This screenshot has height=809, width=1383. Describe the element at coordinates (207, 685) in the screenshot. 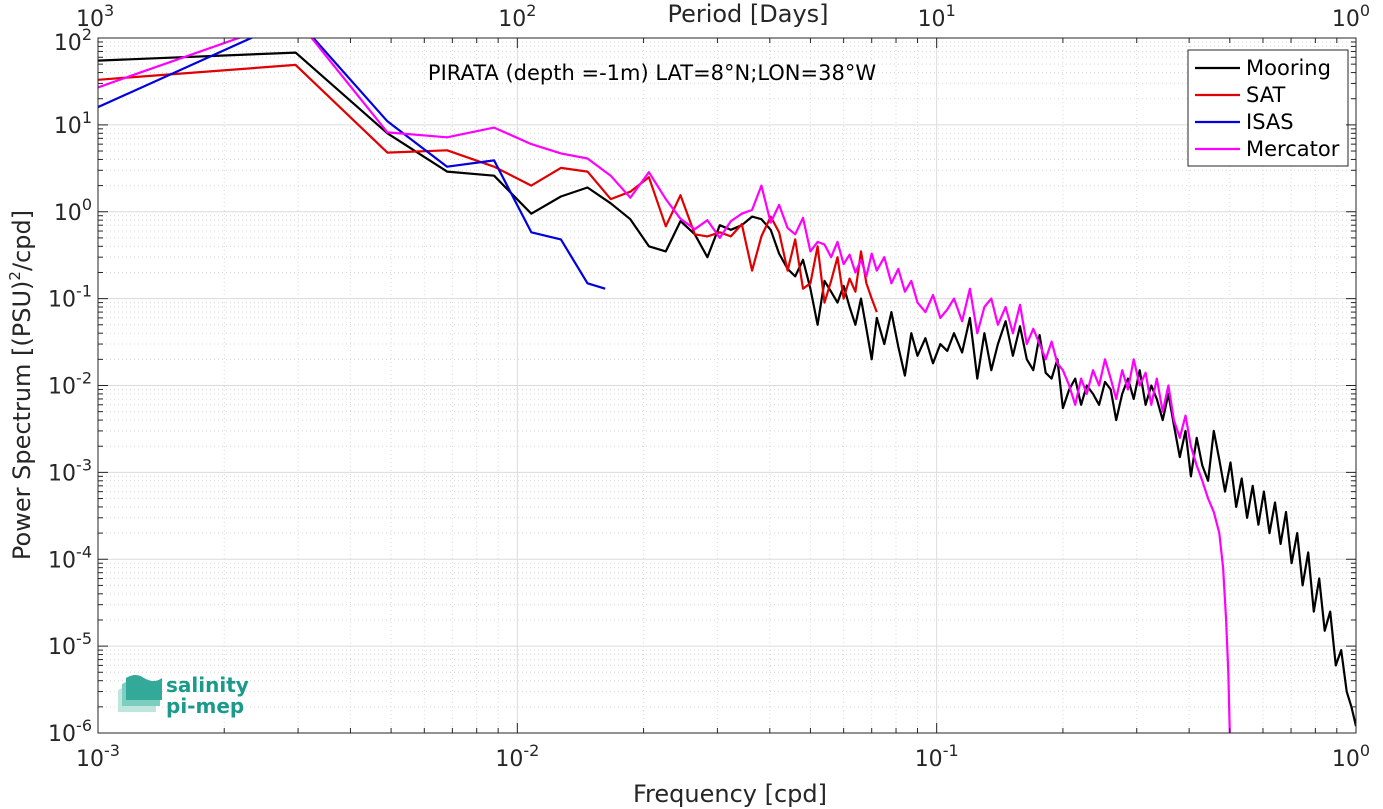

I see `logo-text-salinity: salinity` at that location.